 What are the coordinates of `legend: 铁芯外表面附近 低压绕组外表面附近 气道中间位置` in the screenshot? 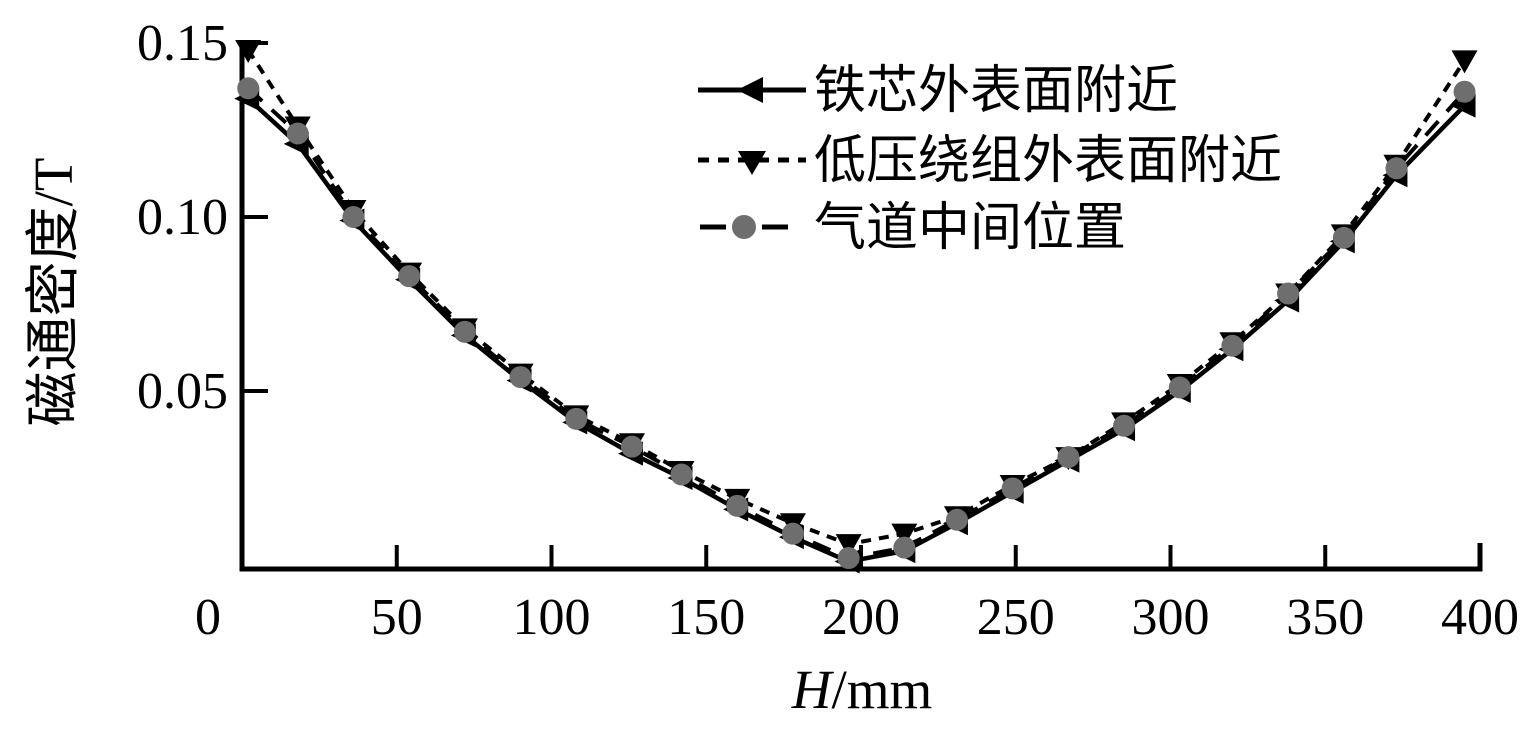 It's located at (990, 160).